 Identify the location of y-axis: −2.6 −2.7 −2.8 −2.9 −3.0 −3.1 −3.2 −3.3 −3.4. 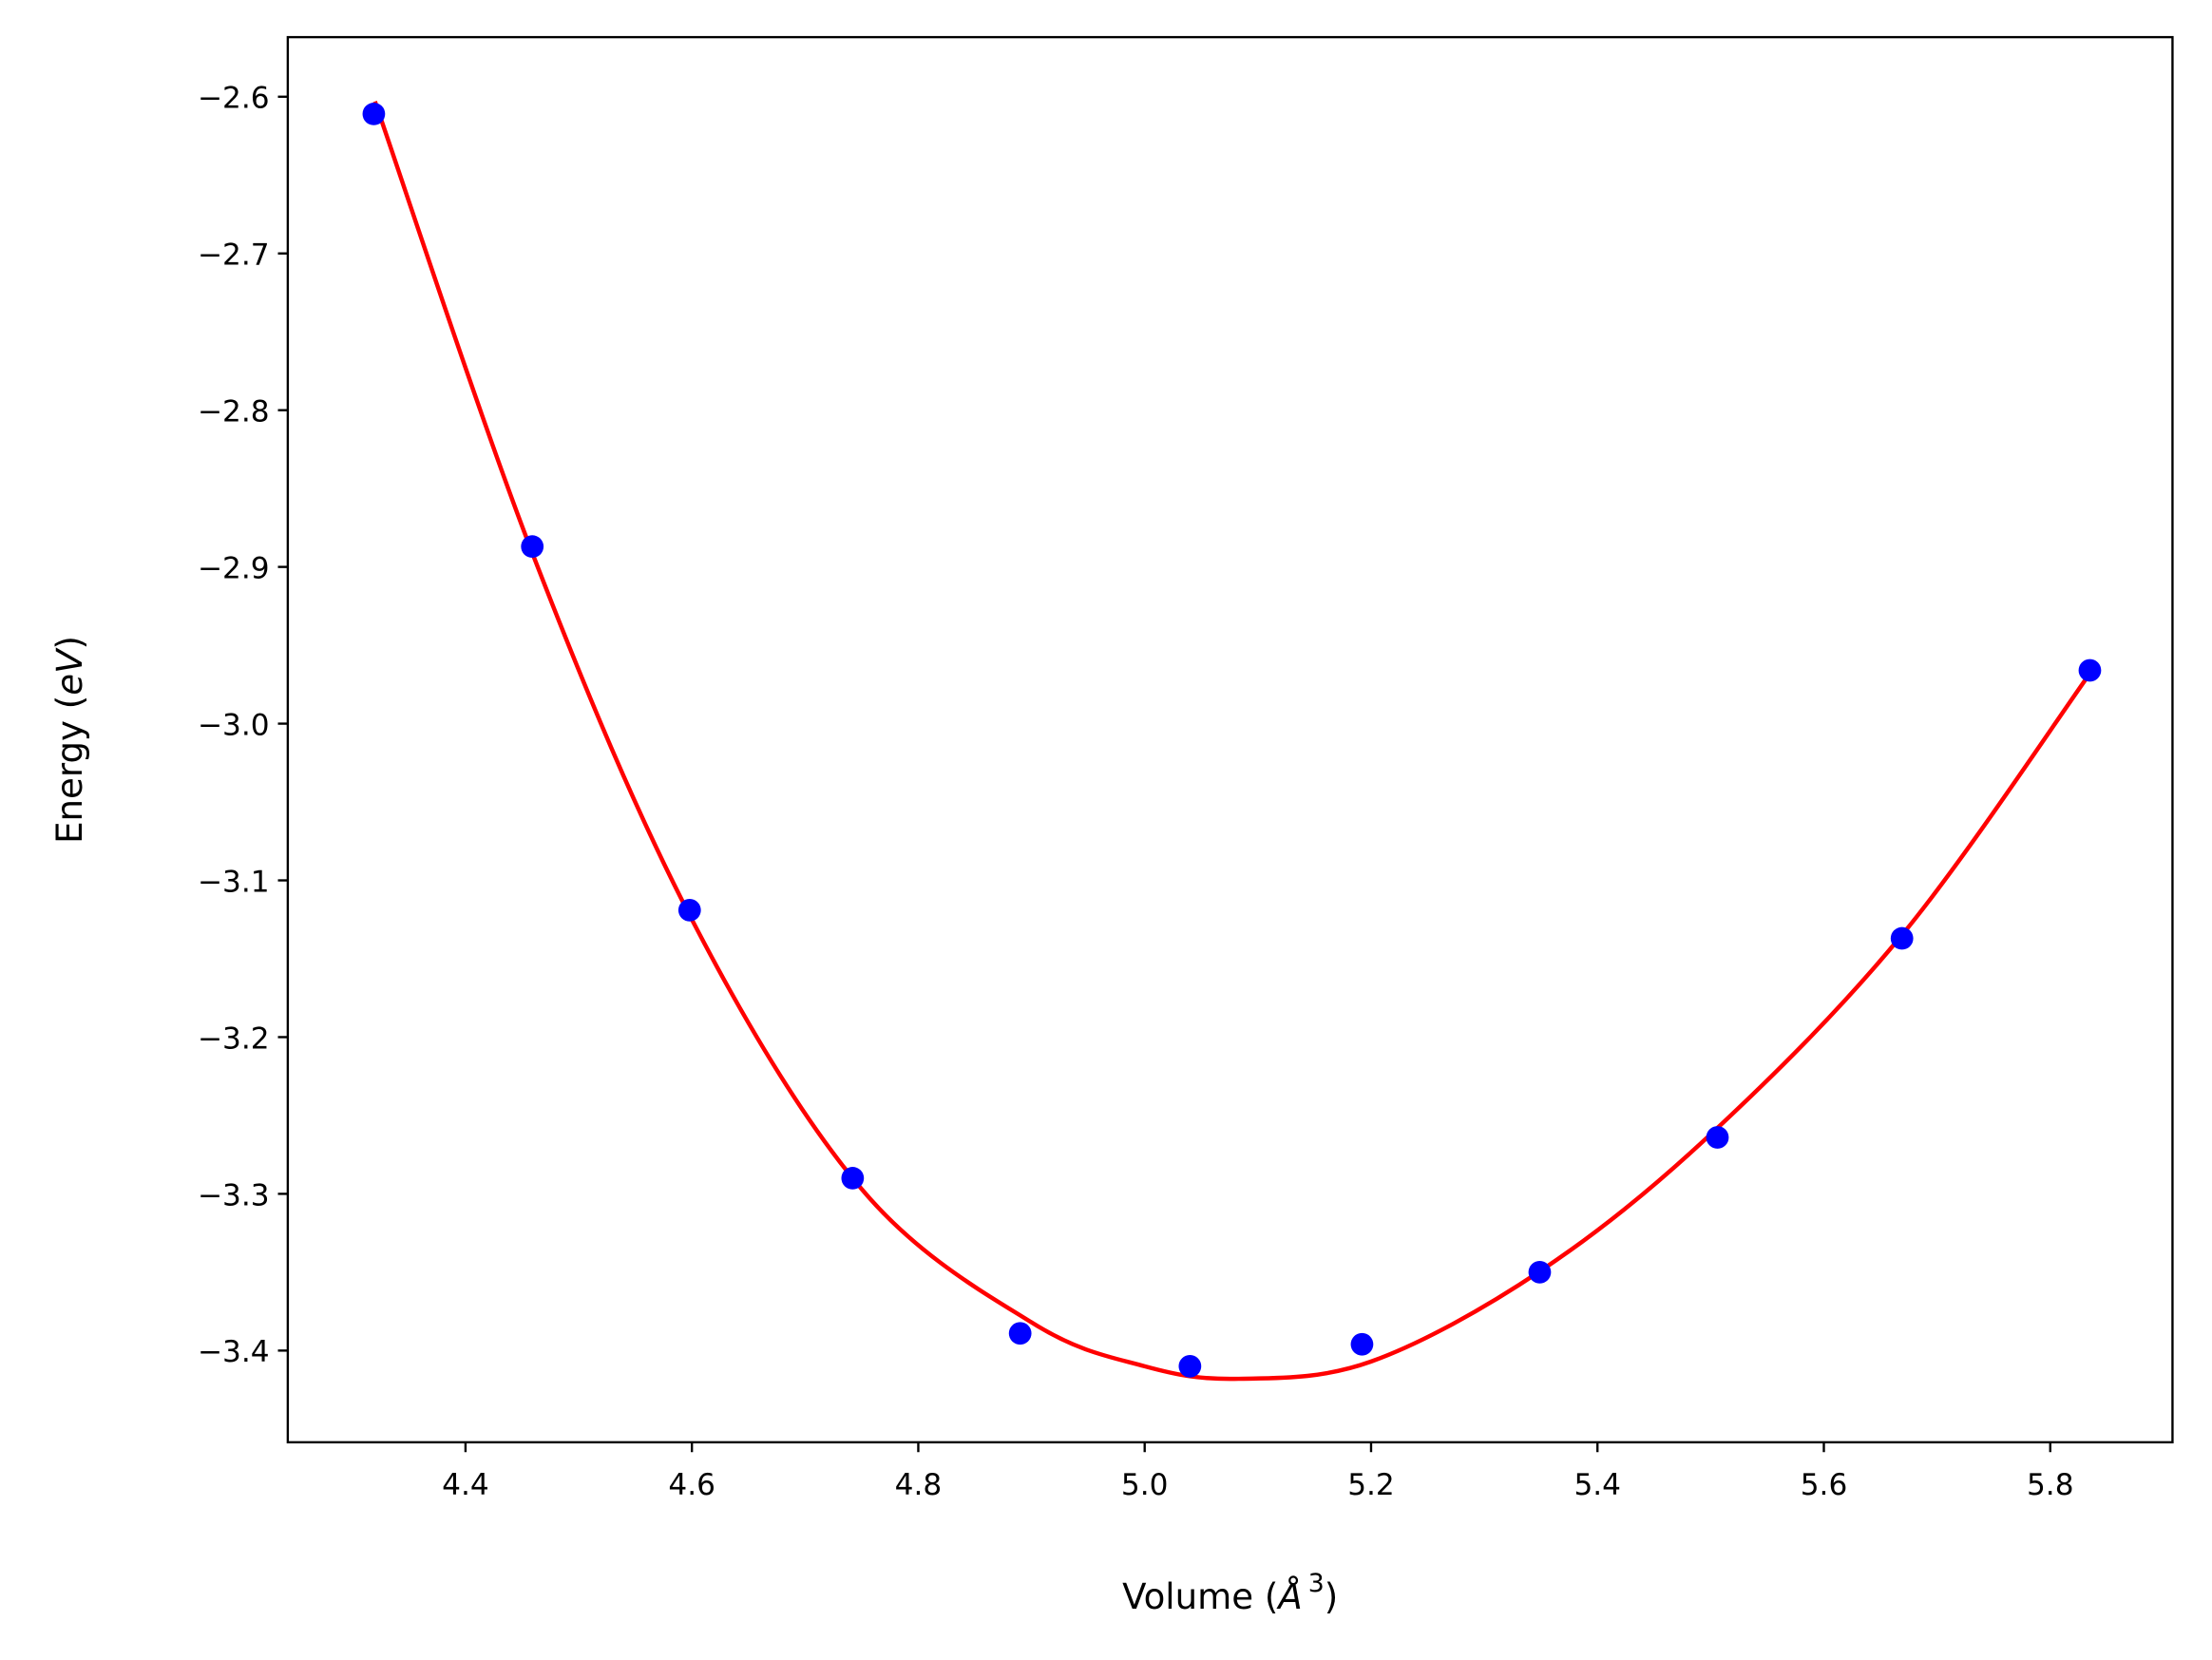
(243, 725).